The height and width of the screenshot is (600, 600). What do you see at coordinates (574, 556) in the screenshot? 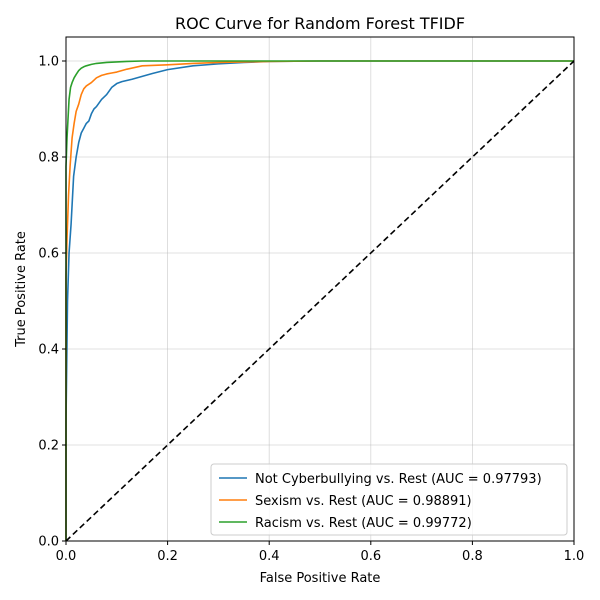
I see `x-tick-label: 1.0` at bounding box center [574, 556].